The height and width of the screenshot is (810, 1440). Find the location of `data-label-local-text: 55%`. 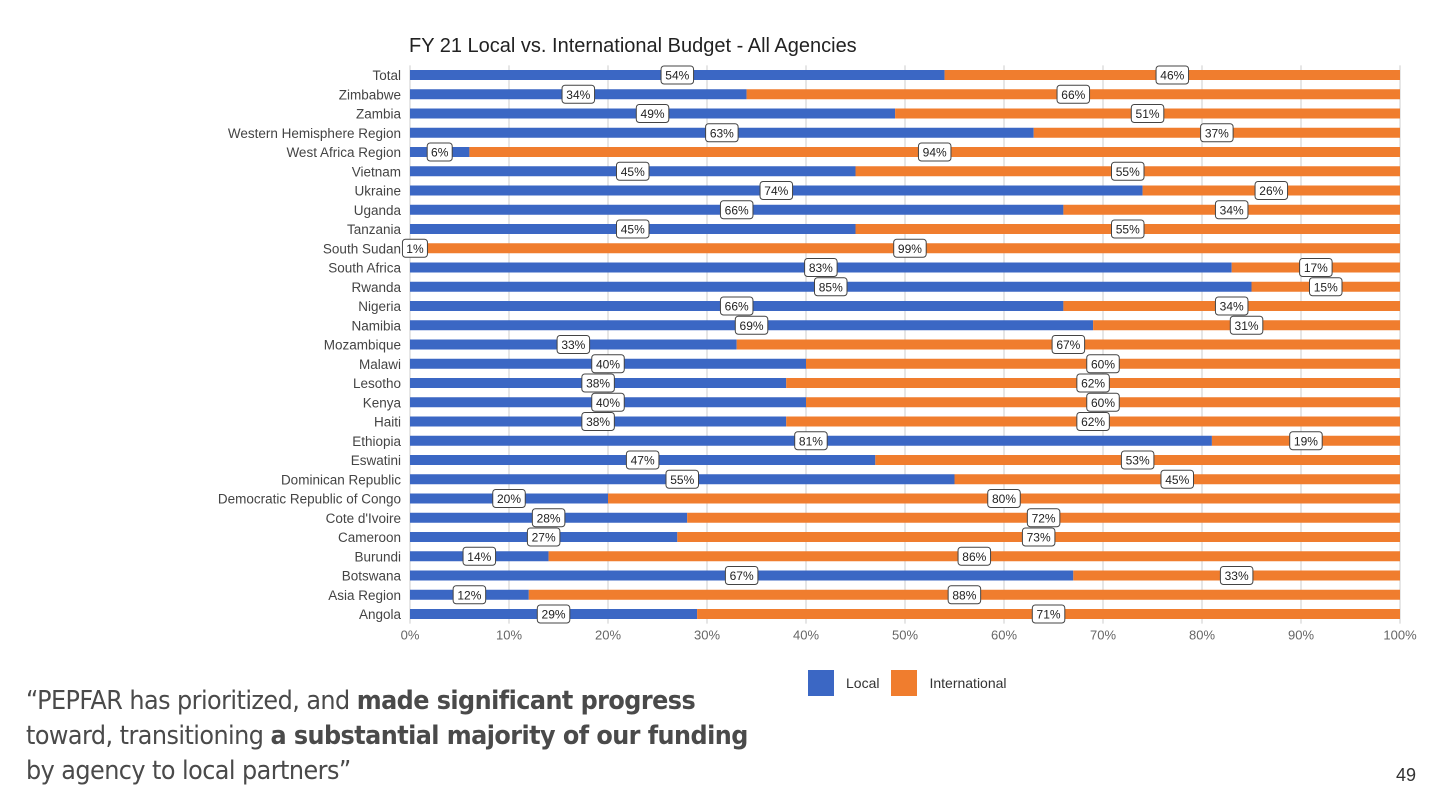

data-label-local-text: 55% is located at coordinates (682, 480).